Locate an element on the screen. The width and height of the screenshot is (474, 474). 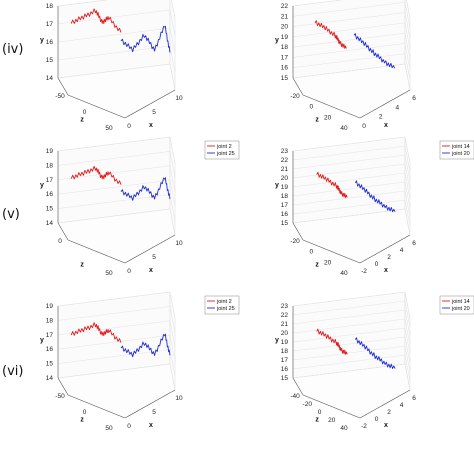
row-label: (v) is located at coordinates (11, 214).